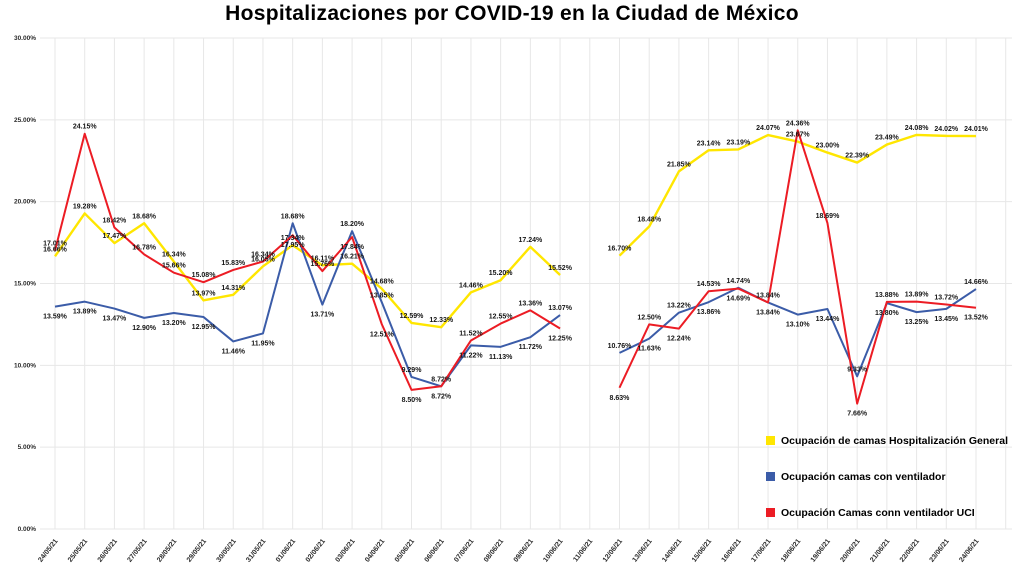 The width and height of the screenshot is (1024, 571). What do you see at coordinates (583, 551) in the screenshot?
I see `x-axis-label: 11/06/21` at bounding box center [583, 551].